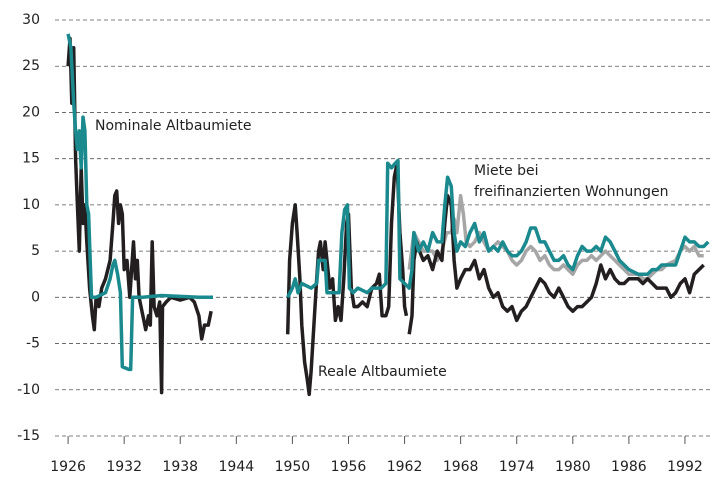 The width and height of the screenshot is (714, 480). Describe the element at coordinates (124, 467) in the screenshot. I see `x-tick-label: 1932` at that location.